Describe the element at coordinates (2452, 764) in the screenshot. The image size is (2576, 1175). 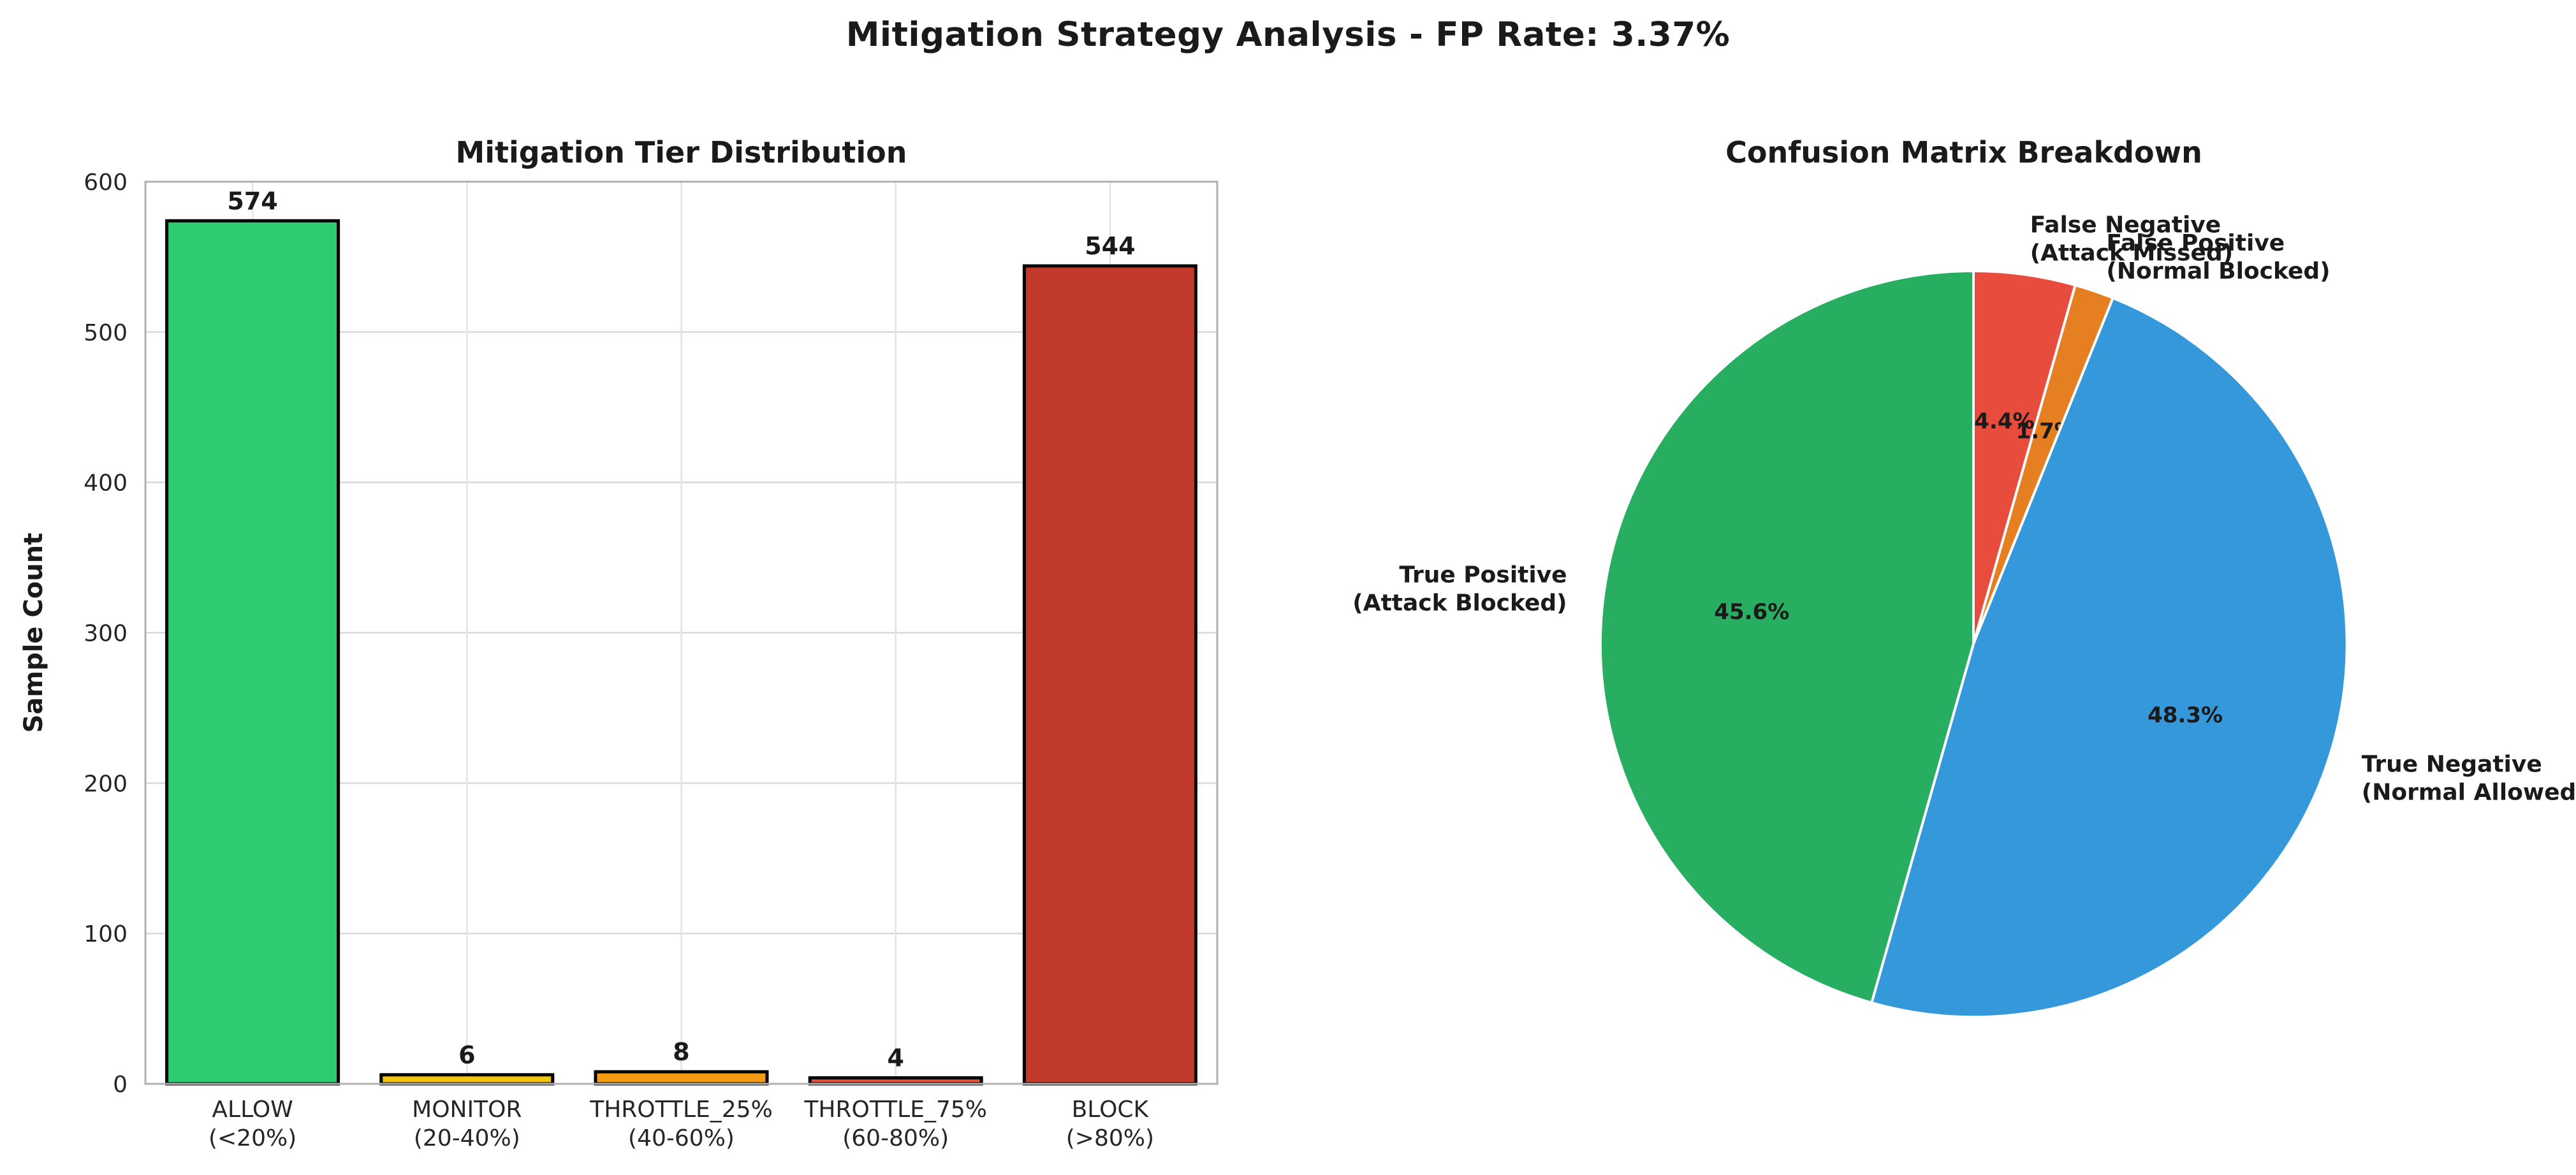
I see `pie-slice-label-2: True Negative` at that location.